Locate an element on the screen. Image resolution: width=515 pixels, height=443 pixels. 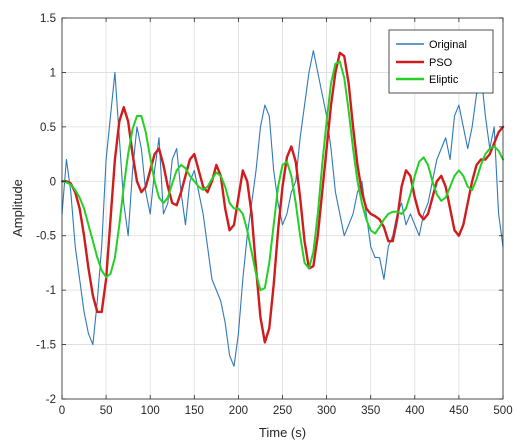
legend: Original PSO Eliptic is located at coordinates (441, 61).